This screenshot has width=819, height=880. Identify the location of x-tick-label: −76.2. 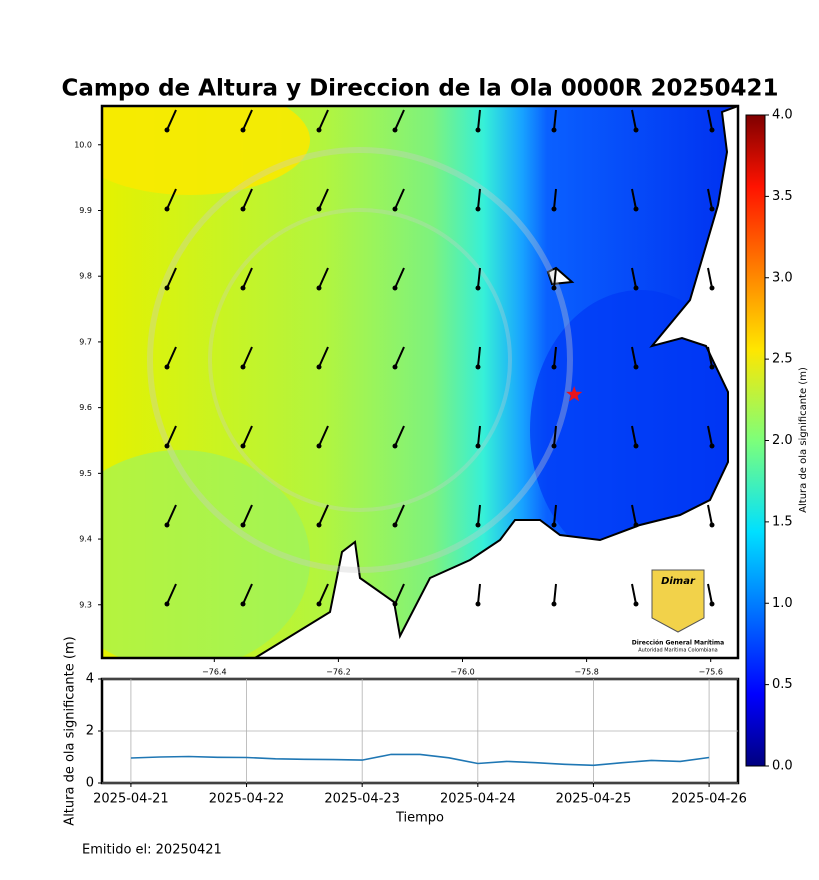
(338, 672).